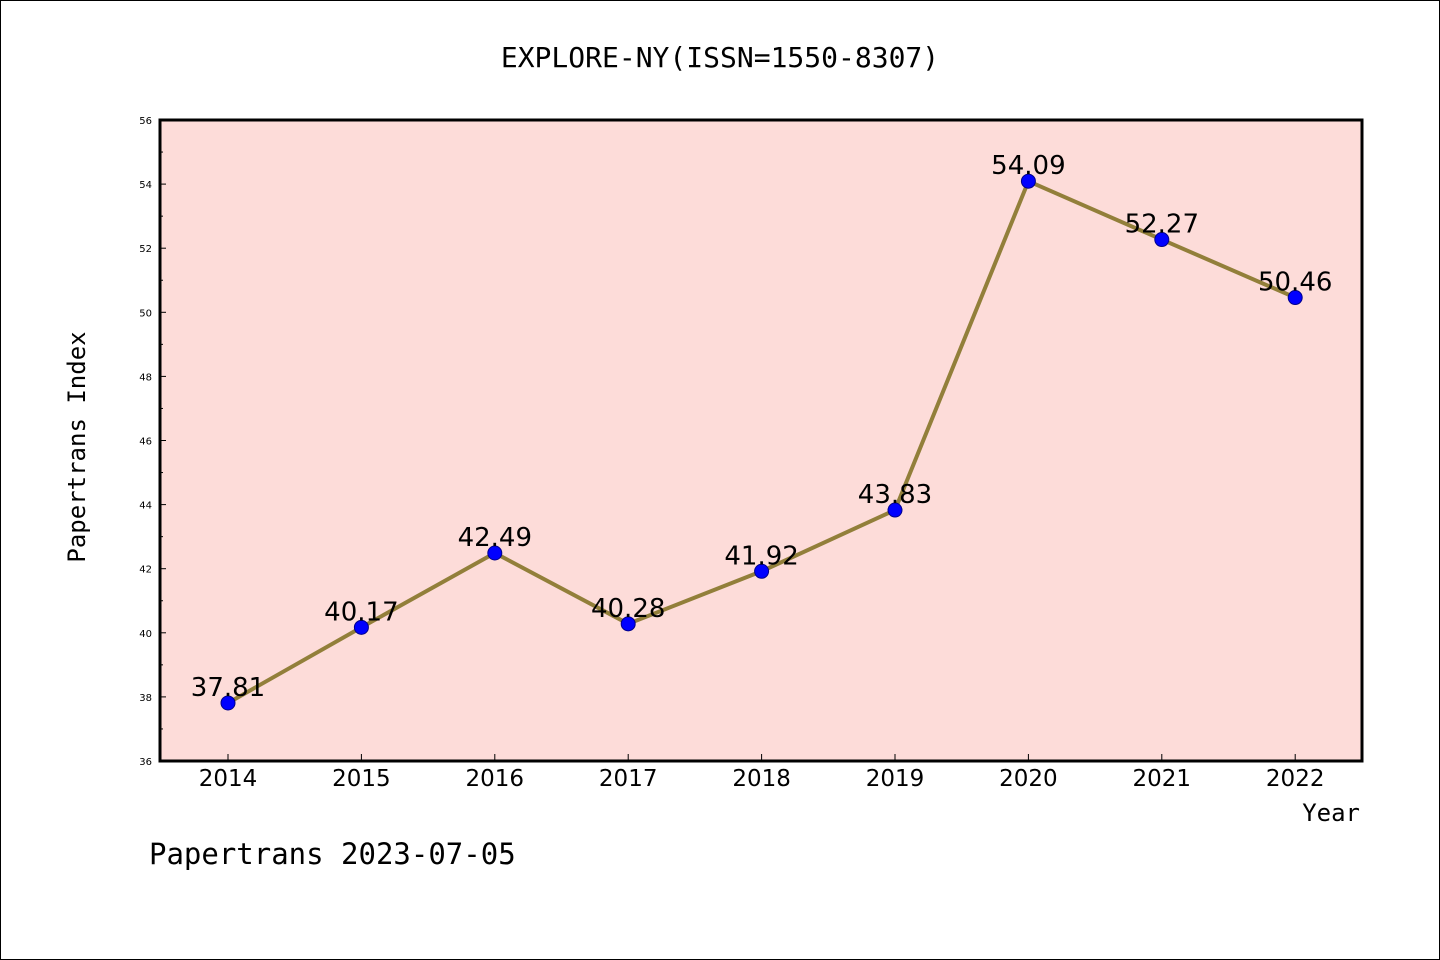 This screenshot has width=1440, height=960. Describe the element at coordinates (145, 185) in the screenshot. I see `y-tick-label: 54` at that location.